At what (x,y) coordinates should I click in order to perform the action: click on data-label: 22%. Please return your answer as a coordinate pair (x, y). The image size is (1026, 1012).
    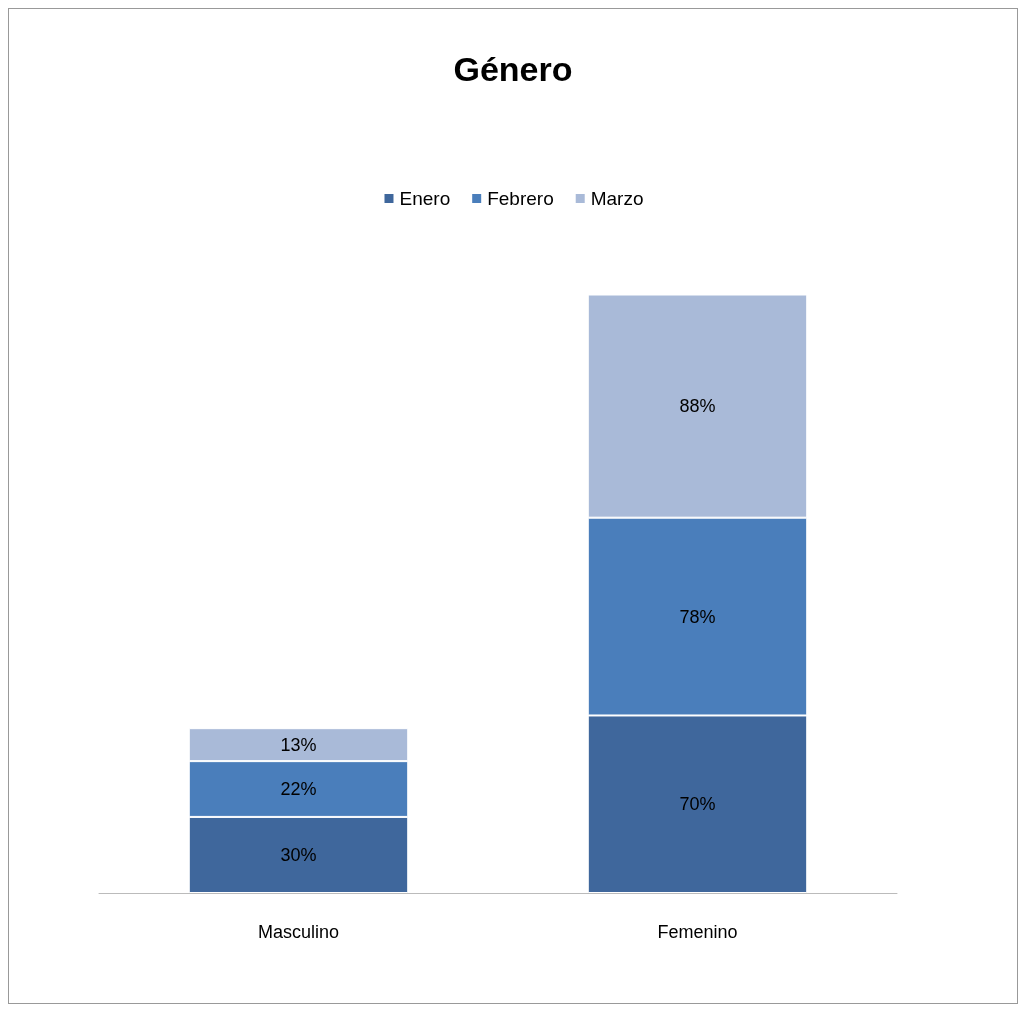
    Looking at the image, I should click on (298, 789).